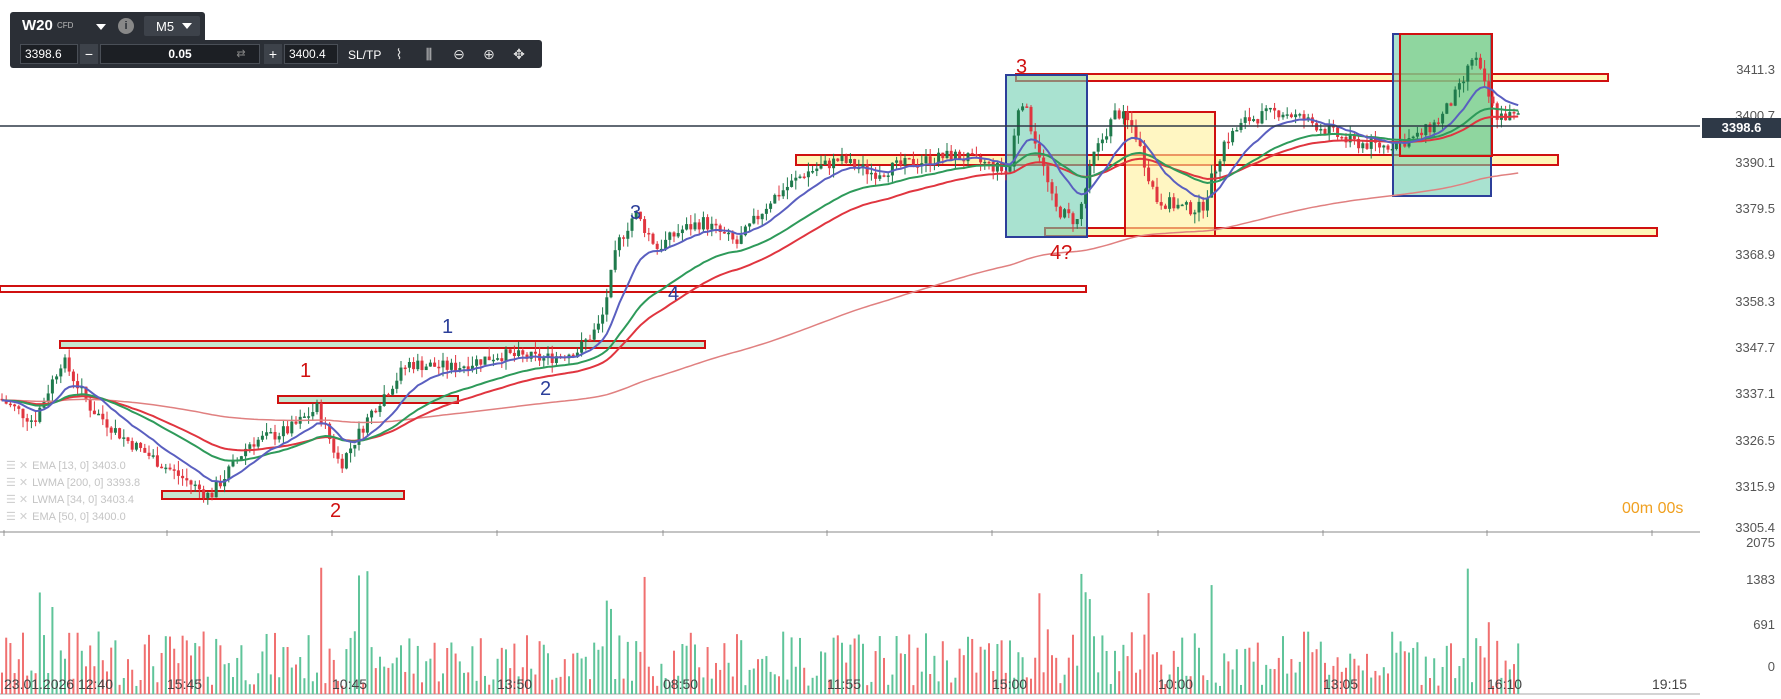 The image size is (1781, 699). Describe the element at coordinates (37, 25) in the screenshot. I see `symbol-name: W20` at that location.